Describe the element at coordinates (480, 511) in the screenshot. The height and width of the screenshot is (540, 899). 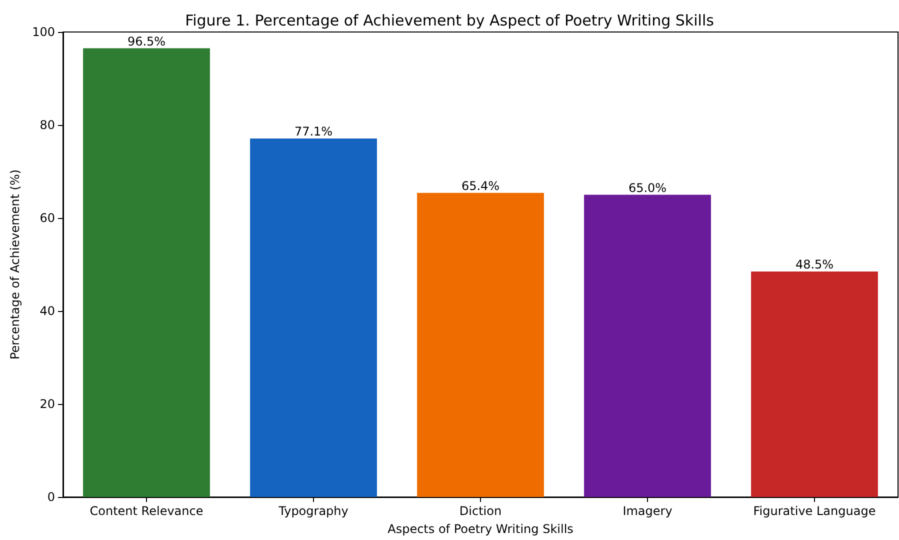
I see `x-tick-label: Diction` at that location.